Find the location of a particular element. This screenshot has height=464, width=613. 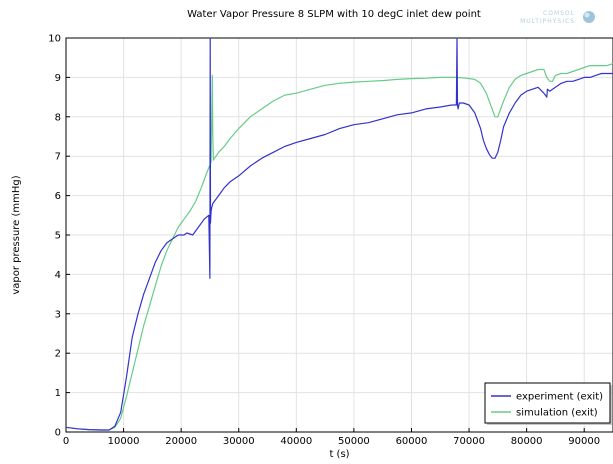

legend-label: experiment (exit) is located at coordinates (559, 397).